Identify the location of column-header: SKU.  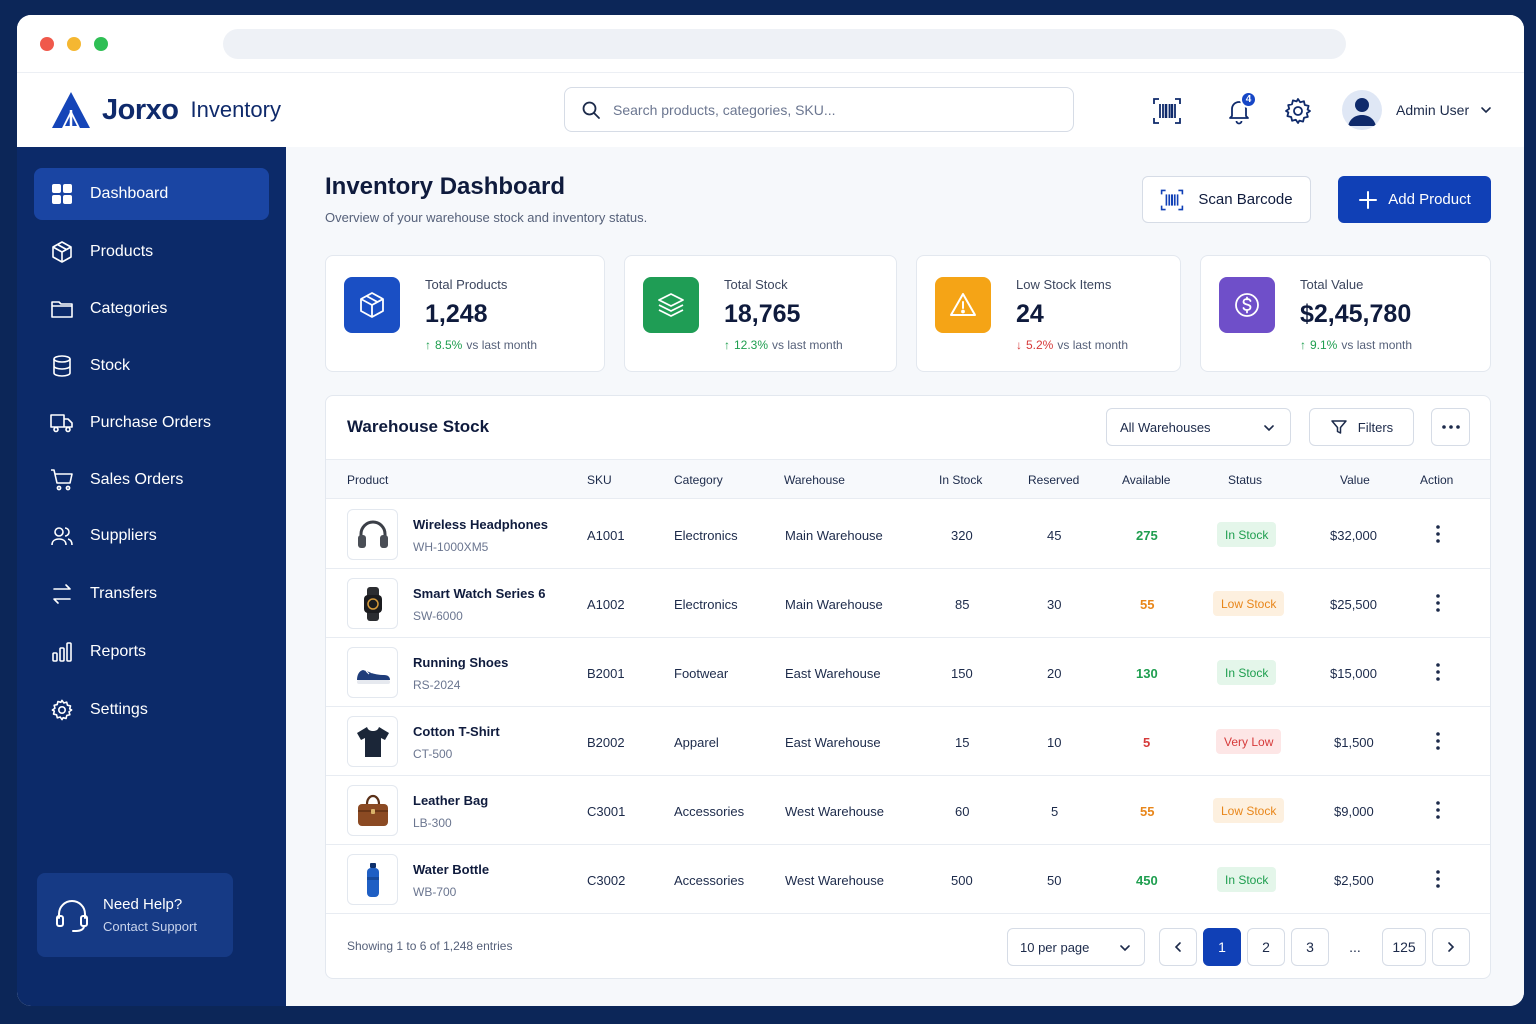
(599, 480).